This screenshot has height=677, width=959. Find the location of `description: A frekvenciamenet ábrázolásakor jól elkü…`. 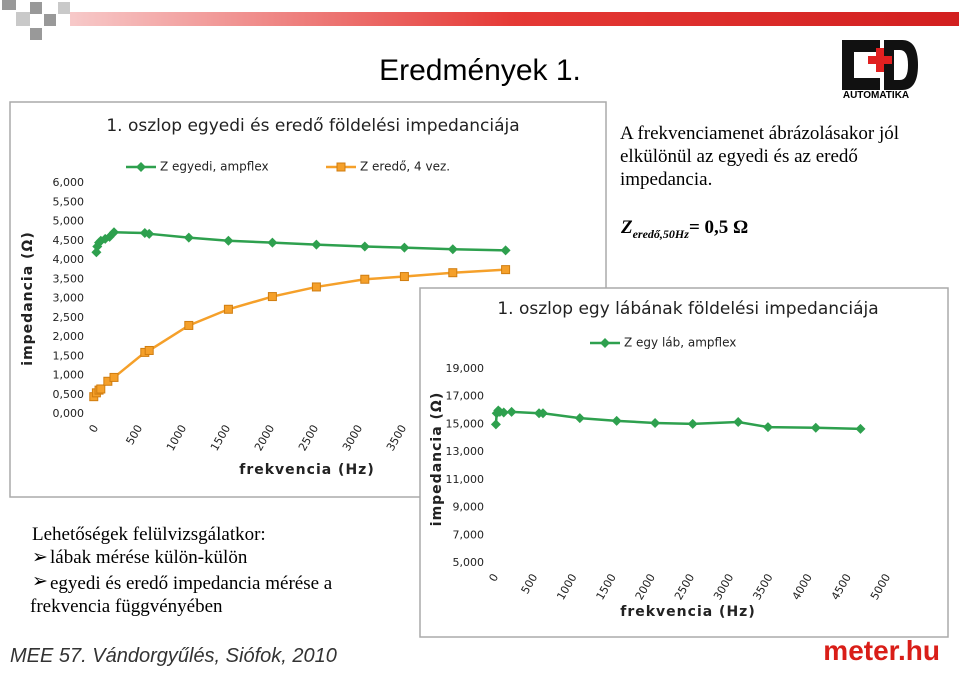

description: A frekvenciamenet ábrázolásakor jól elkü… is located at coordinates (760, 156).